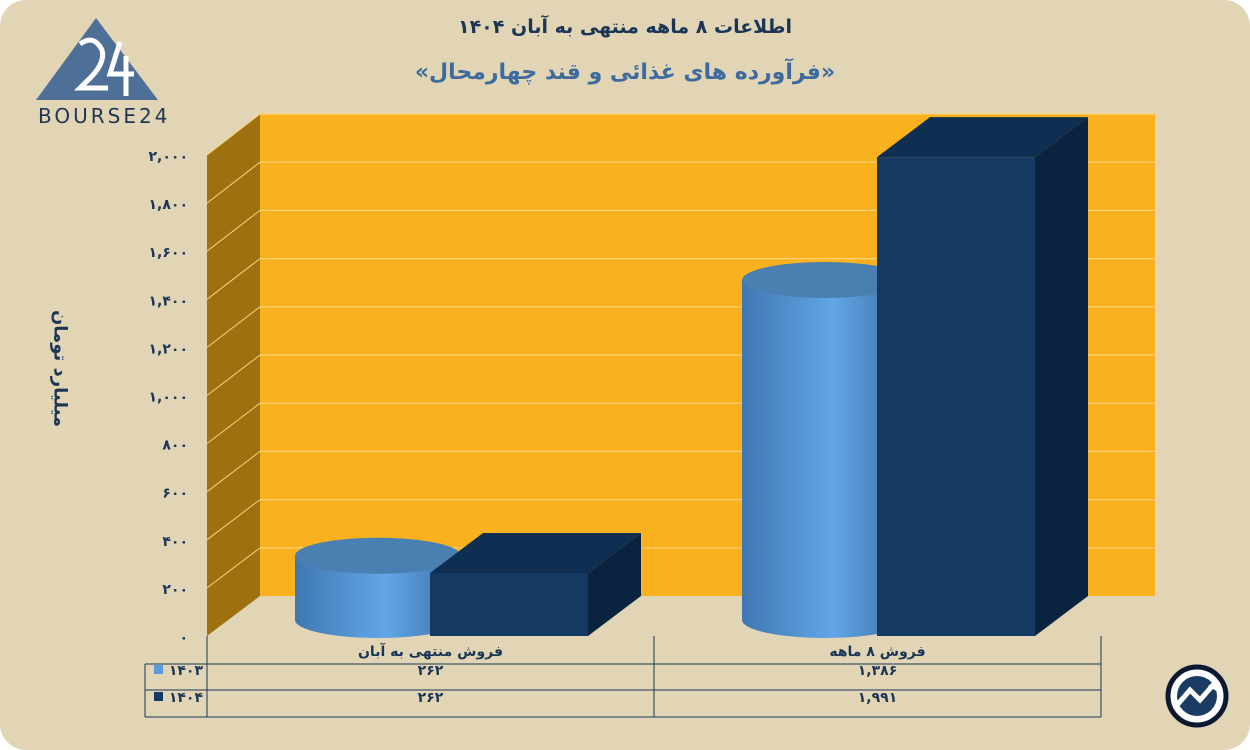 The height and width of the screenshot is (750, 1250). Describe the element at coordinates (186, 698) in the screenshot. I see `legend-series-name: ۱۴۰۴` at that location.